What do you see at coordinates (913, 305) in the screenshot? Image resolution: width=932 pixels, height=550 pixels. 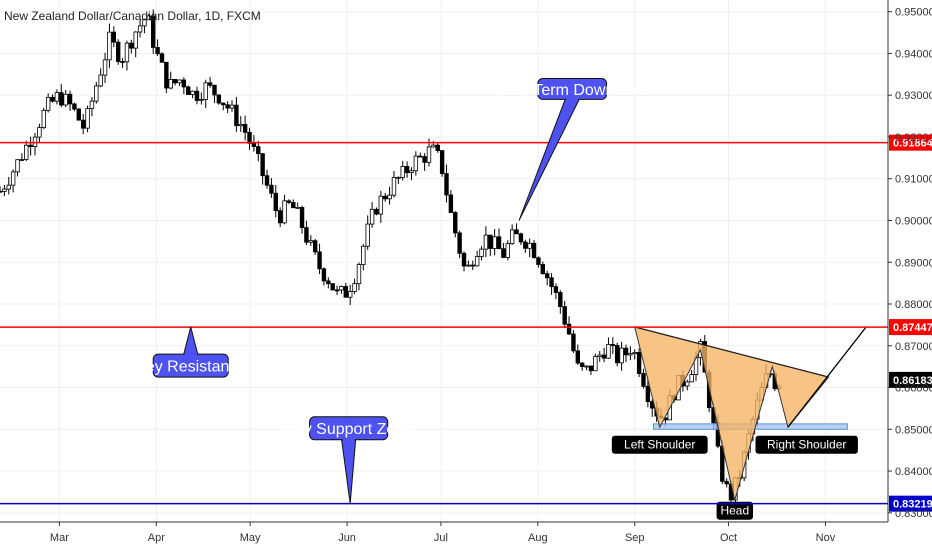 I see `y-tick-label: 0.88000` at bounding box center [913, 305].